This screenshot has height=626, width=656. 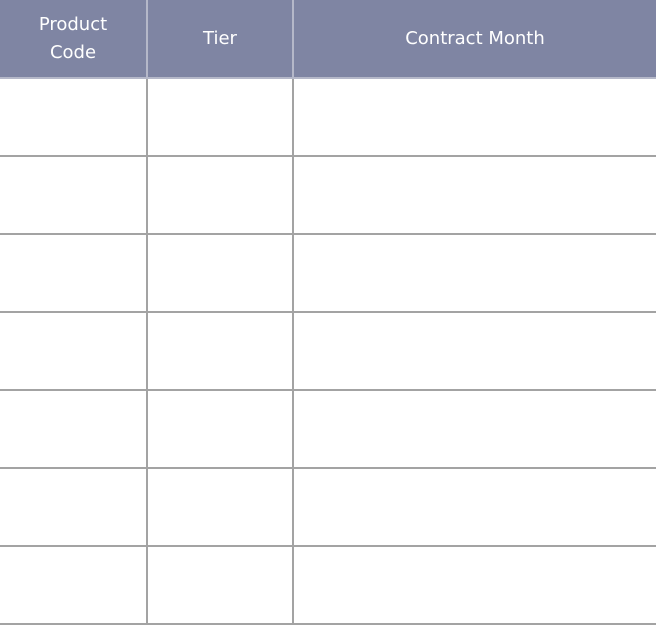 I want to click on column-header-label: Tier, so click(x=220, y=38).